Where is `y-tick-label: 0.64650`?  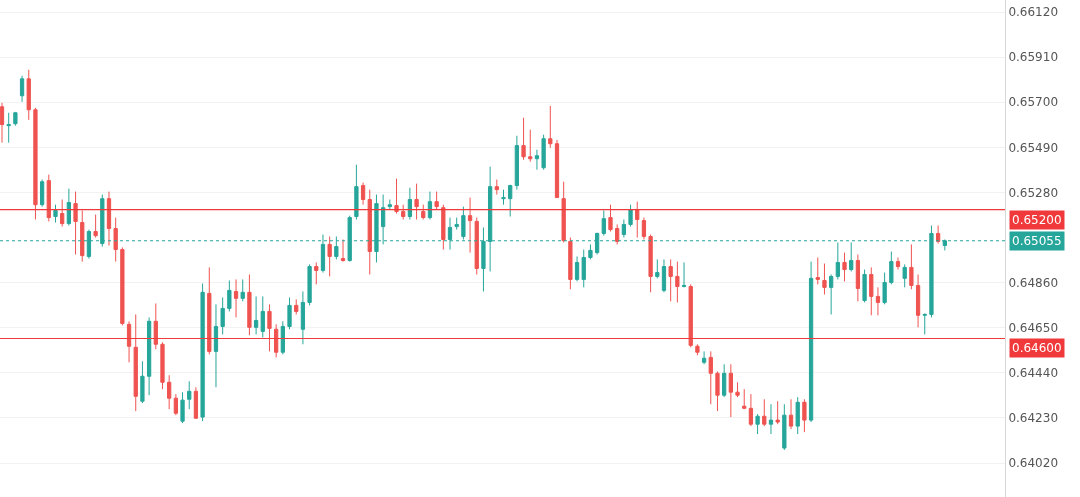 y-tick-label: 0.64650 is located at coordinates (1033, 327).